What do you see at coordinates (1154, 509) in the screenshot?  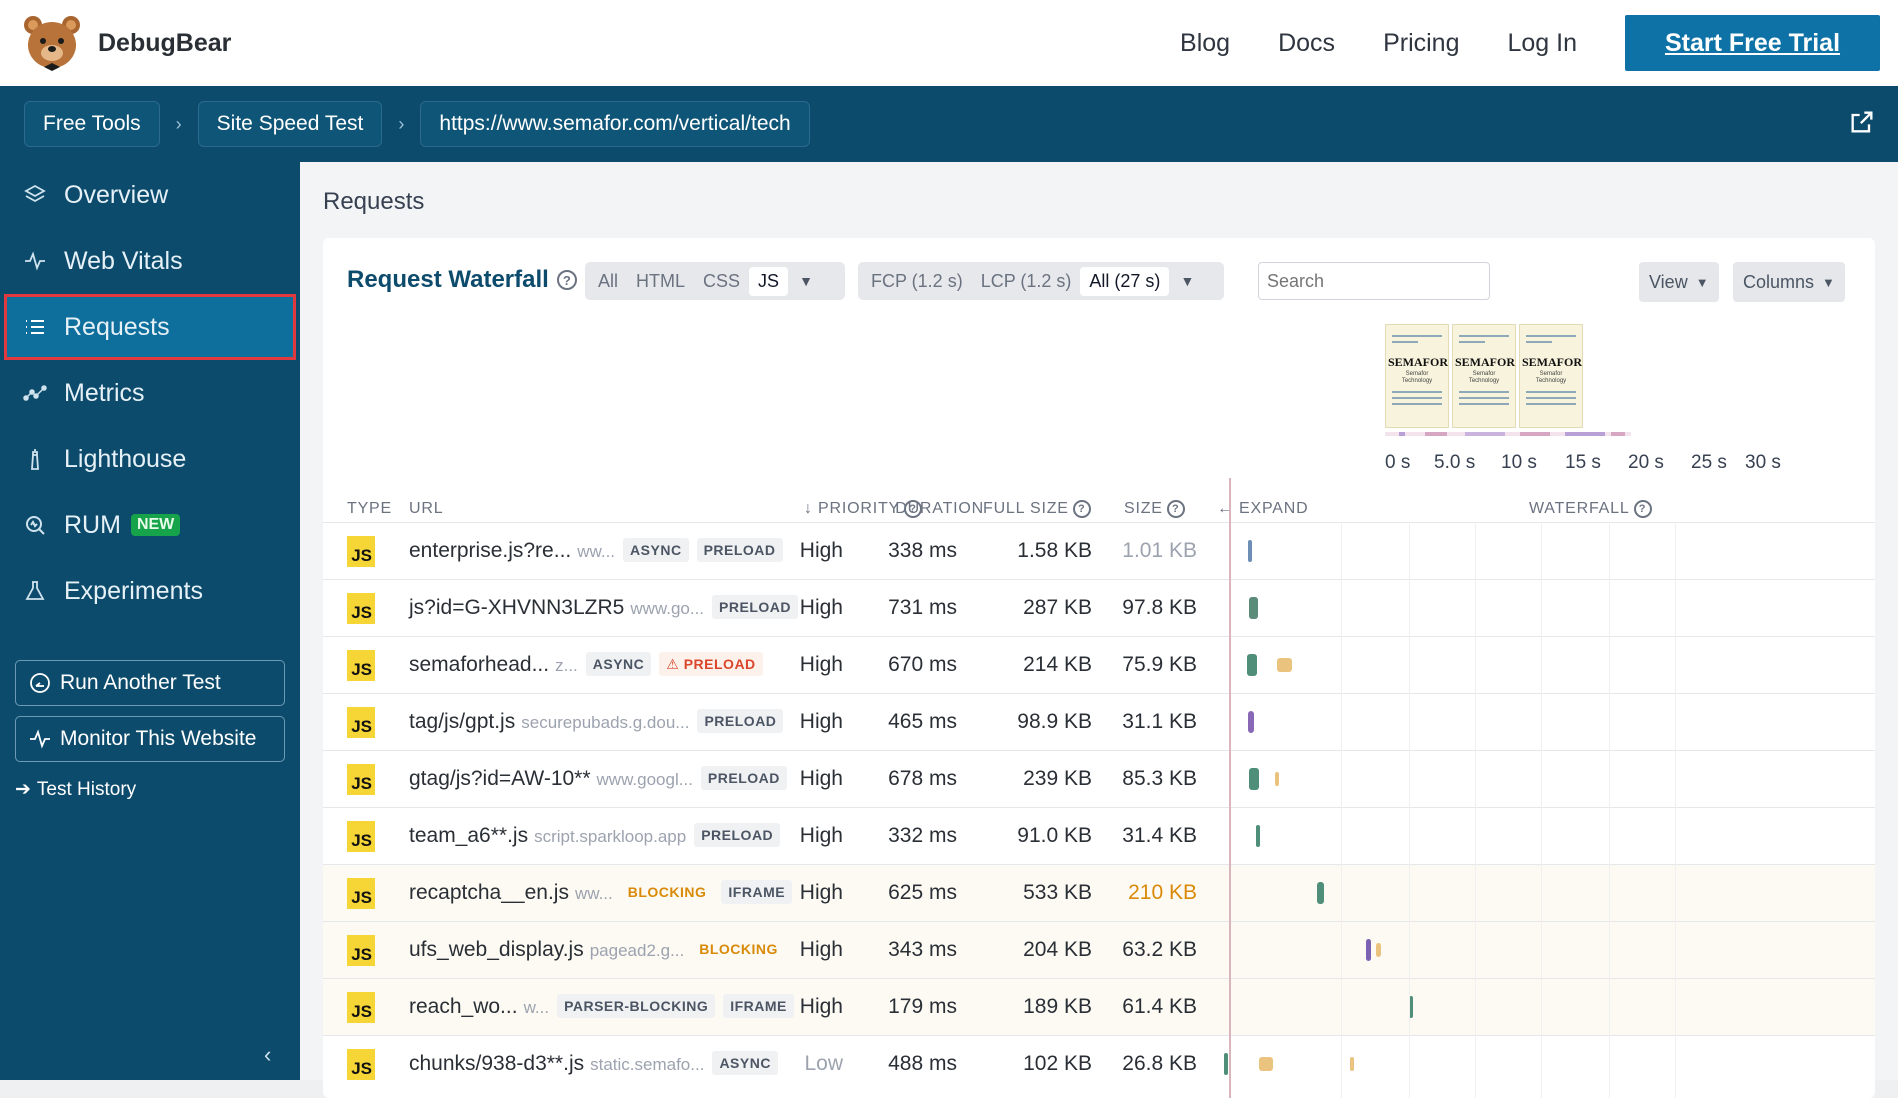 I see `col-size: SIZE ?` at bounding box center [1154, 509].